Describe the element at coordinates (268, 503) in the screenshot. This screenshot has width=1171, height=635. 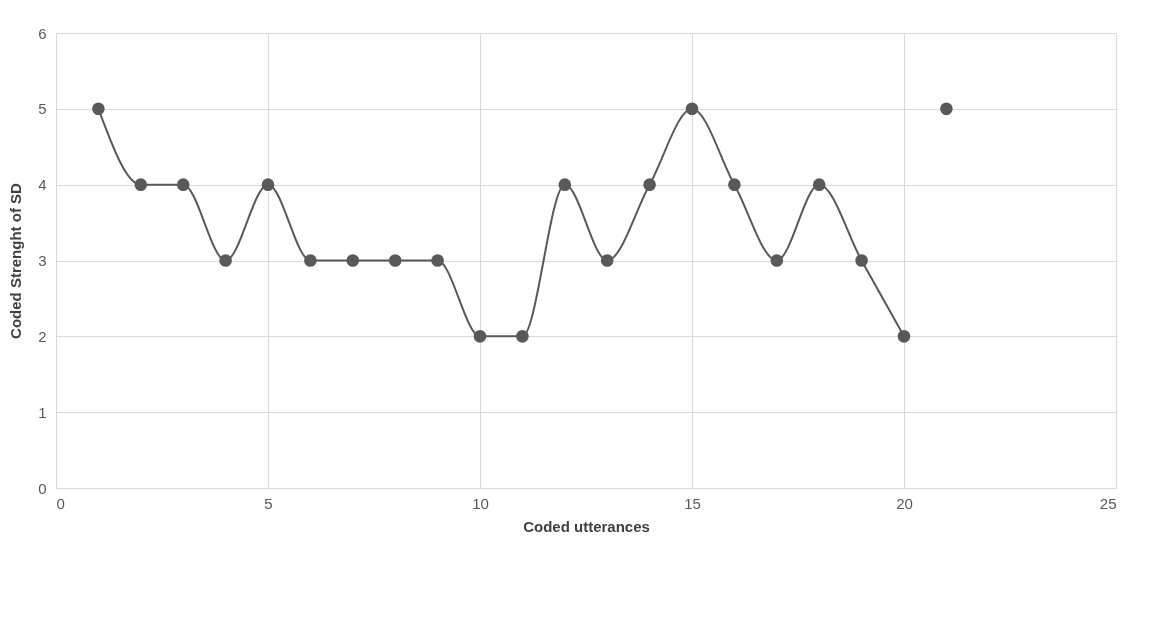
I see `x-tick-label: 5` at that location.